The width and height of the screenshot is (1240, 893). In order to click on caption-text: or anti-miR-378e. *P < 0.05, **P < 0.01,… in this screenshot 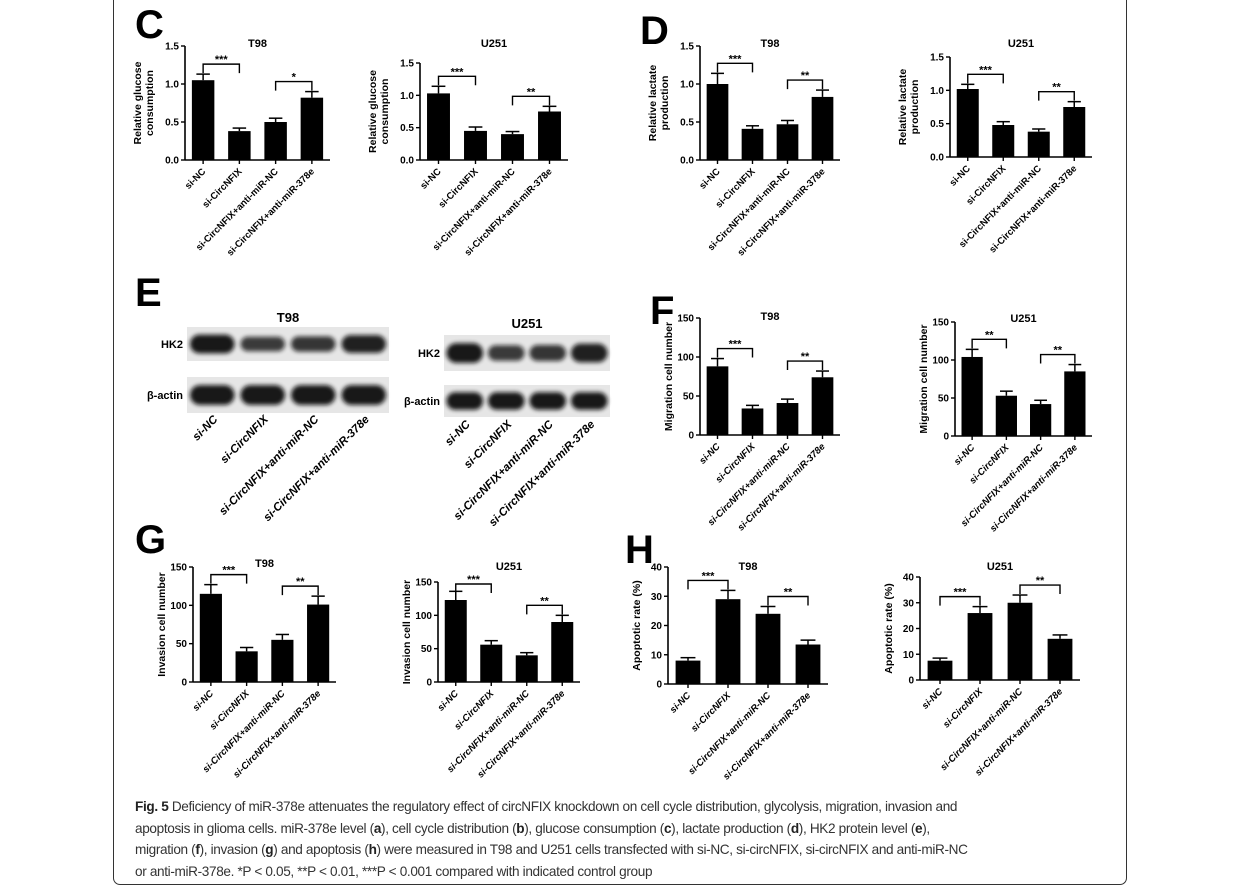, I will do `click(394, 871)`.